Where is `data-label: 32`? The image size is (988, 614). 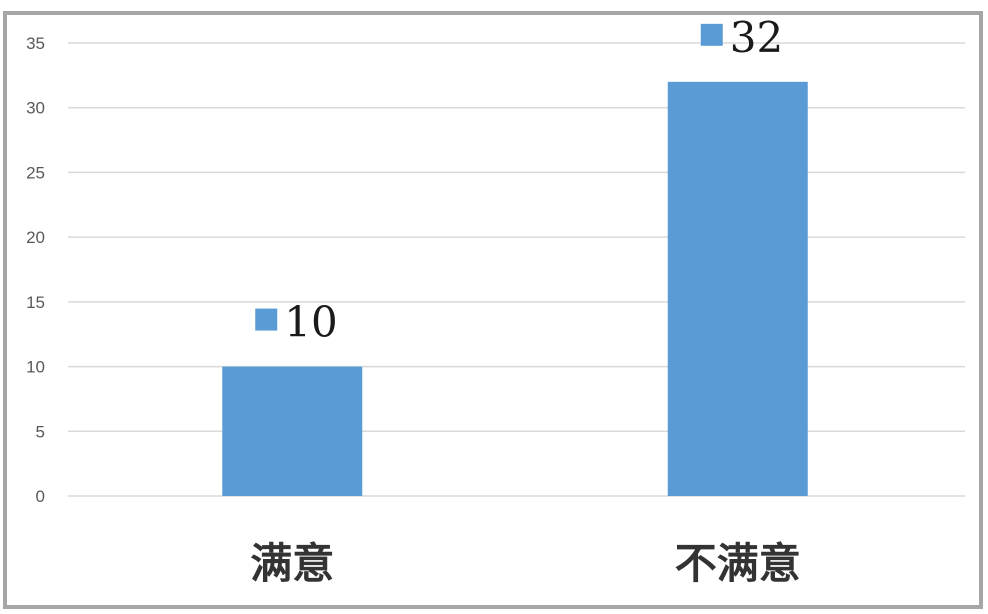
data-label: 32 is located at coordinates (756, 37).